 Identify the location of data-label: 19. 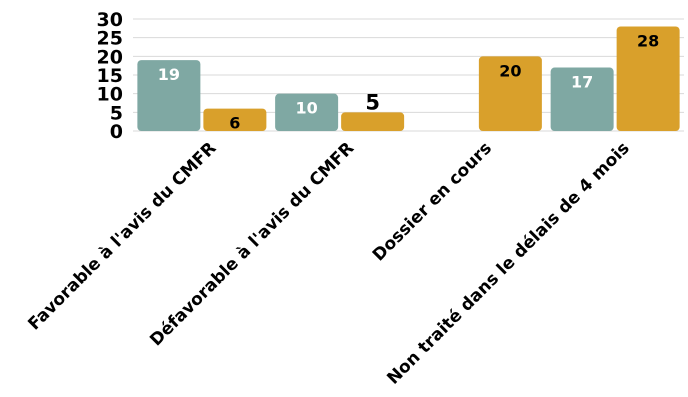
(169, 74).